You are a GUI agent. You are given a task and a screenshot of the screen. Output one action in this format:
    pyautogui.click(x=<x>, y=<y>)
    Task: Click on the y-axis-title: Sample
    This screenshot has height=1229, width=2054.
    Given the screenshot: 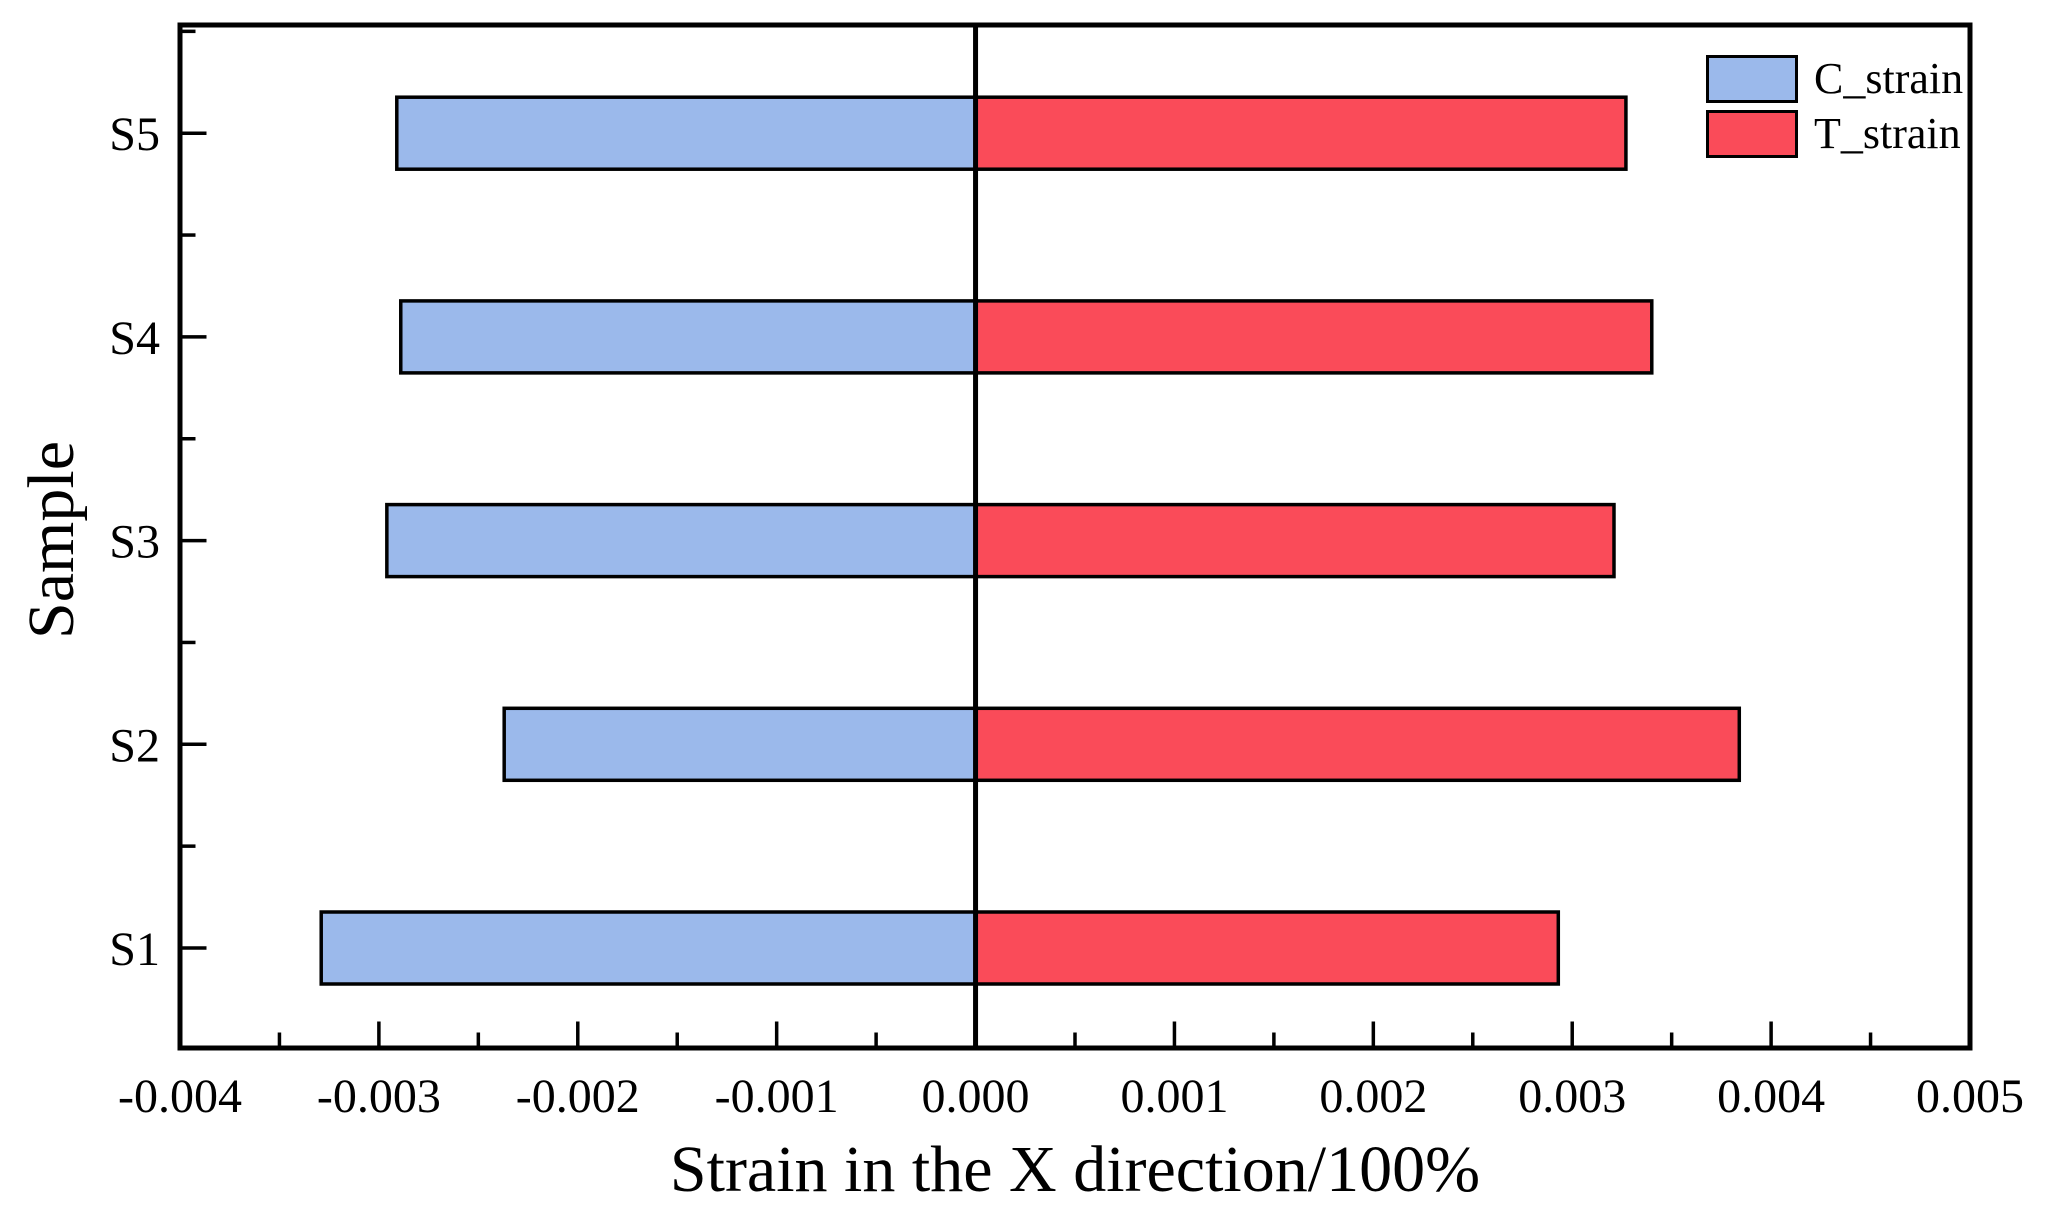 What is the action you would take?
    pyautogui.click(x=51, y=540)
    